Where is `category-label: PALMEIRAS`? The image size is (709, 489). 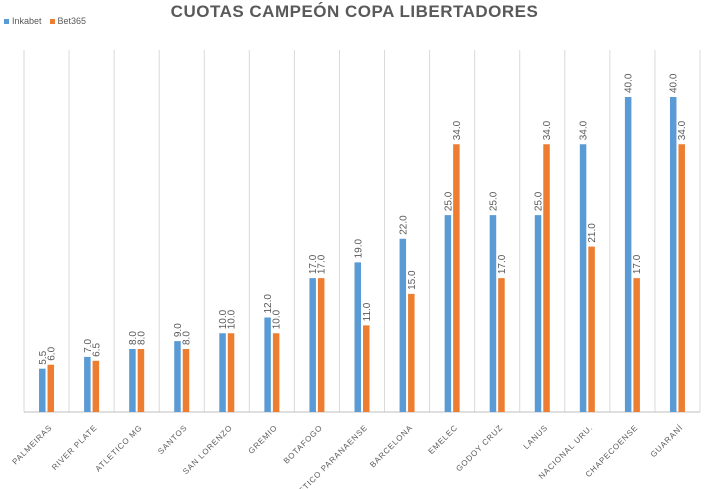 category-label: PALMEIRAS is located at coordinates (32, 444).